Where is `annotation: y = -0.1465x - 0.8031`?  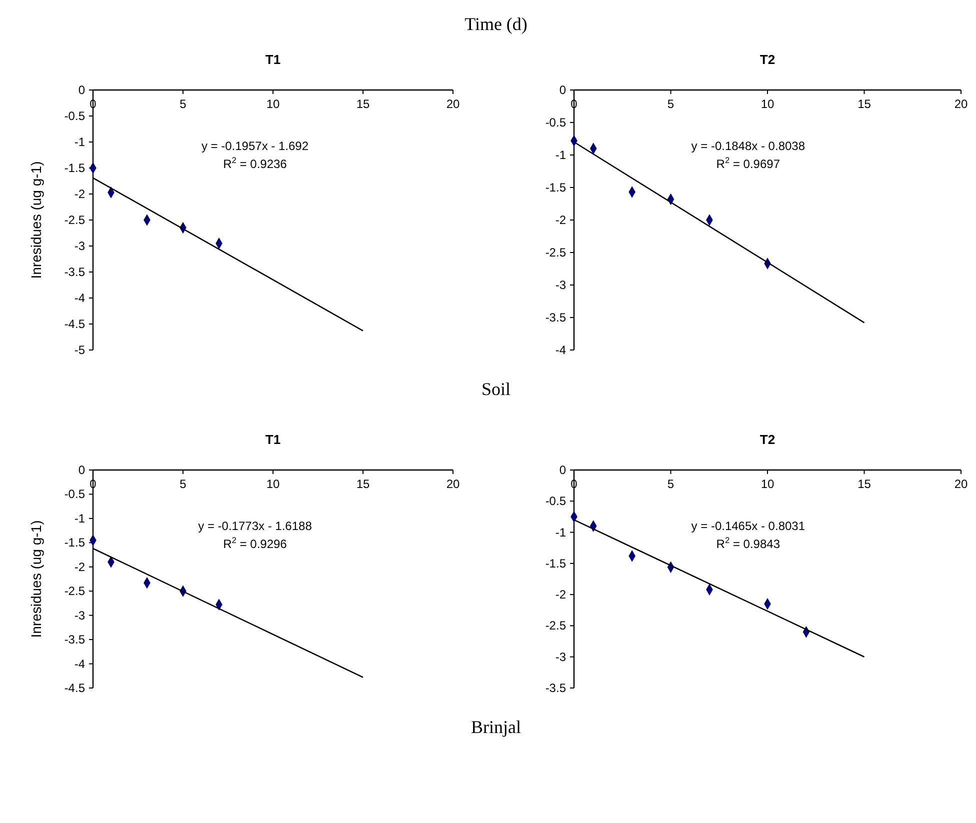 annotation: y = -0.1465x - 0.8031 is located at coordinates (748, 526).